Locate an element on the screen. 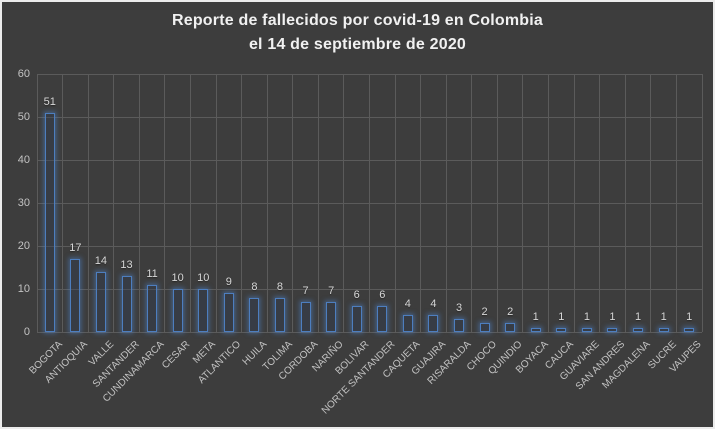 The width and height of the screenshot is (715, 429). bar-value-label: 3 is located at coordinates (459, 308).